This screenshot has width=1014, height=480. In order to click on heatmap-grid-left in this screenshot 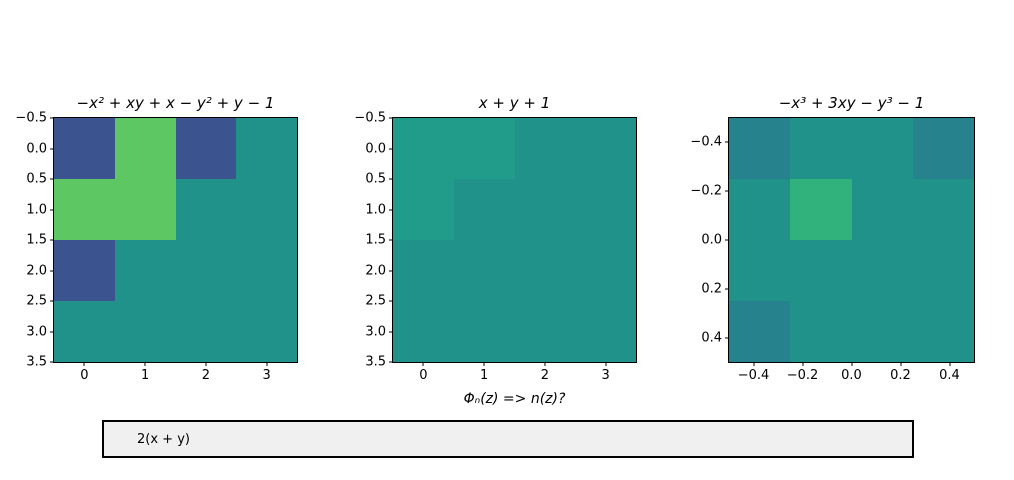, I will do `click(175, 240)`.